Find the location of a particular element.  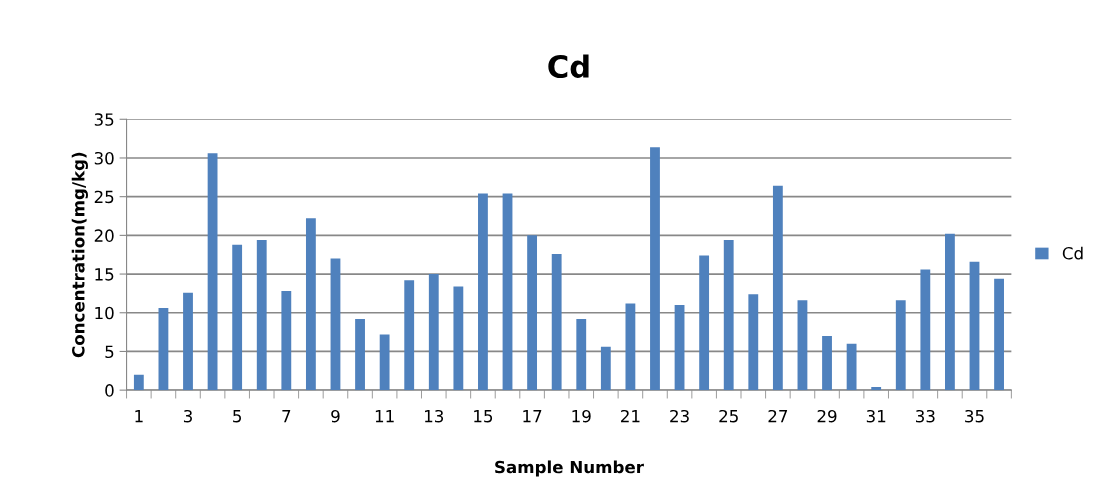

x-tick-label: 31 is located at coordinates (876, 416).